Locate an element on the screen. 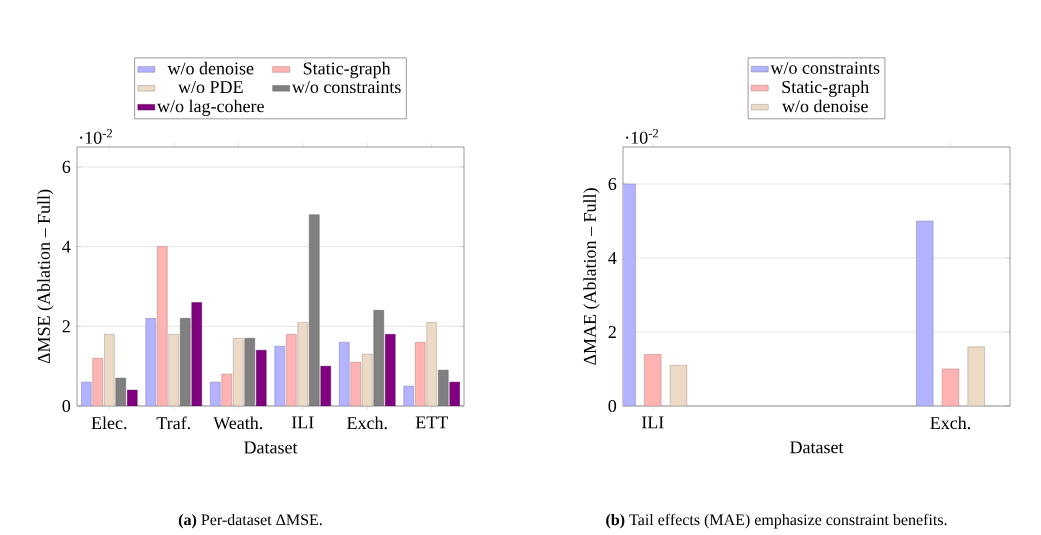 This screenshot has width=1041, height=535. bar is located at coordinates (976, 376).